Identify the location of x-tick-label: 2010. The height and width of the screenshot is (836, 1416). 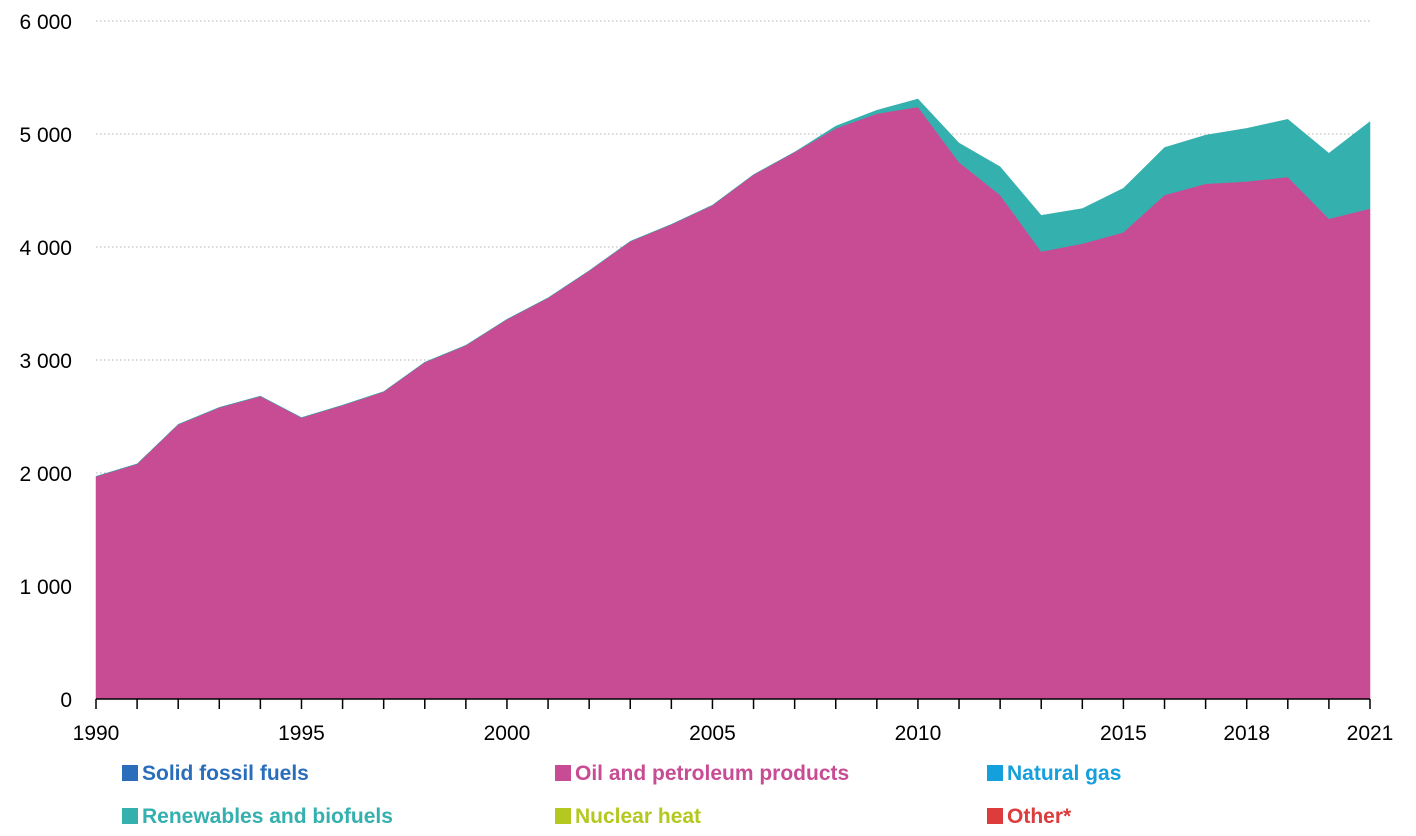
(918, 733).